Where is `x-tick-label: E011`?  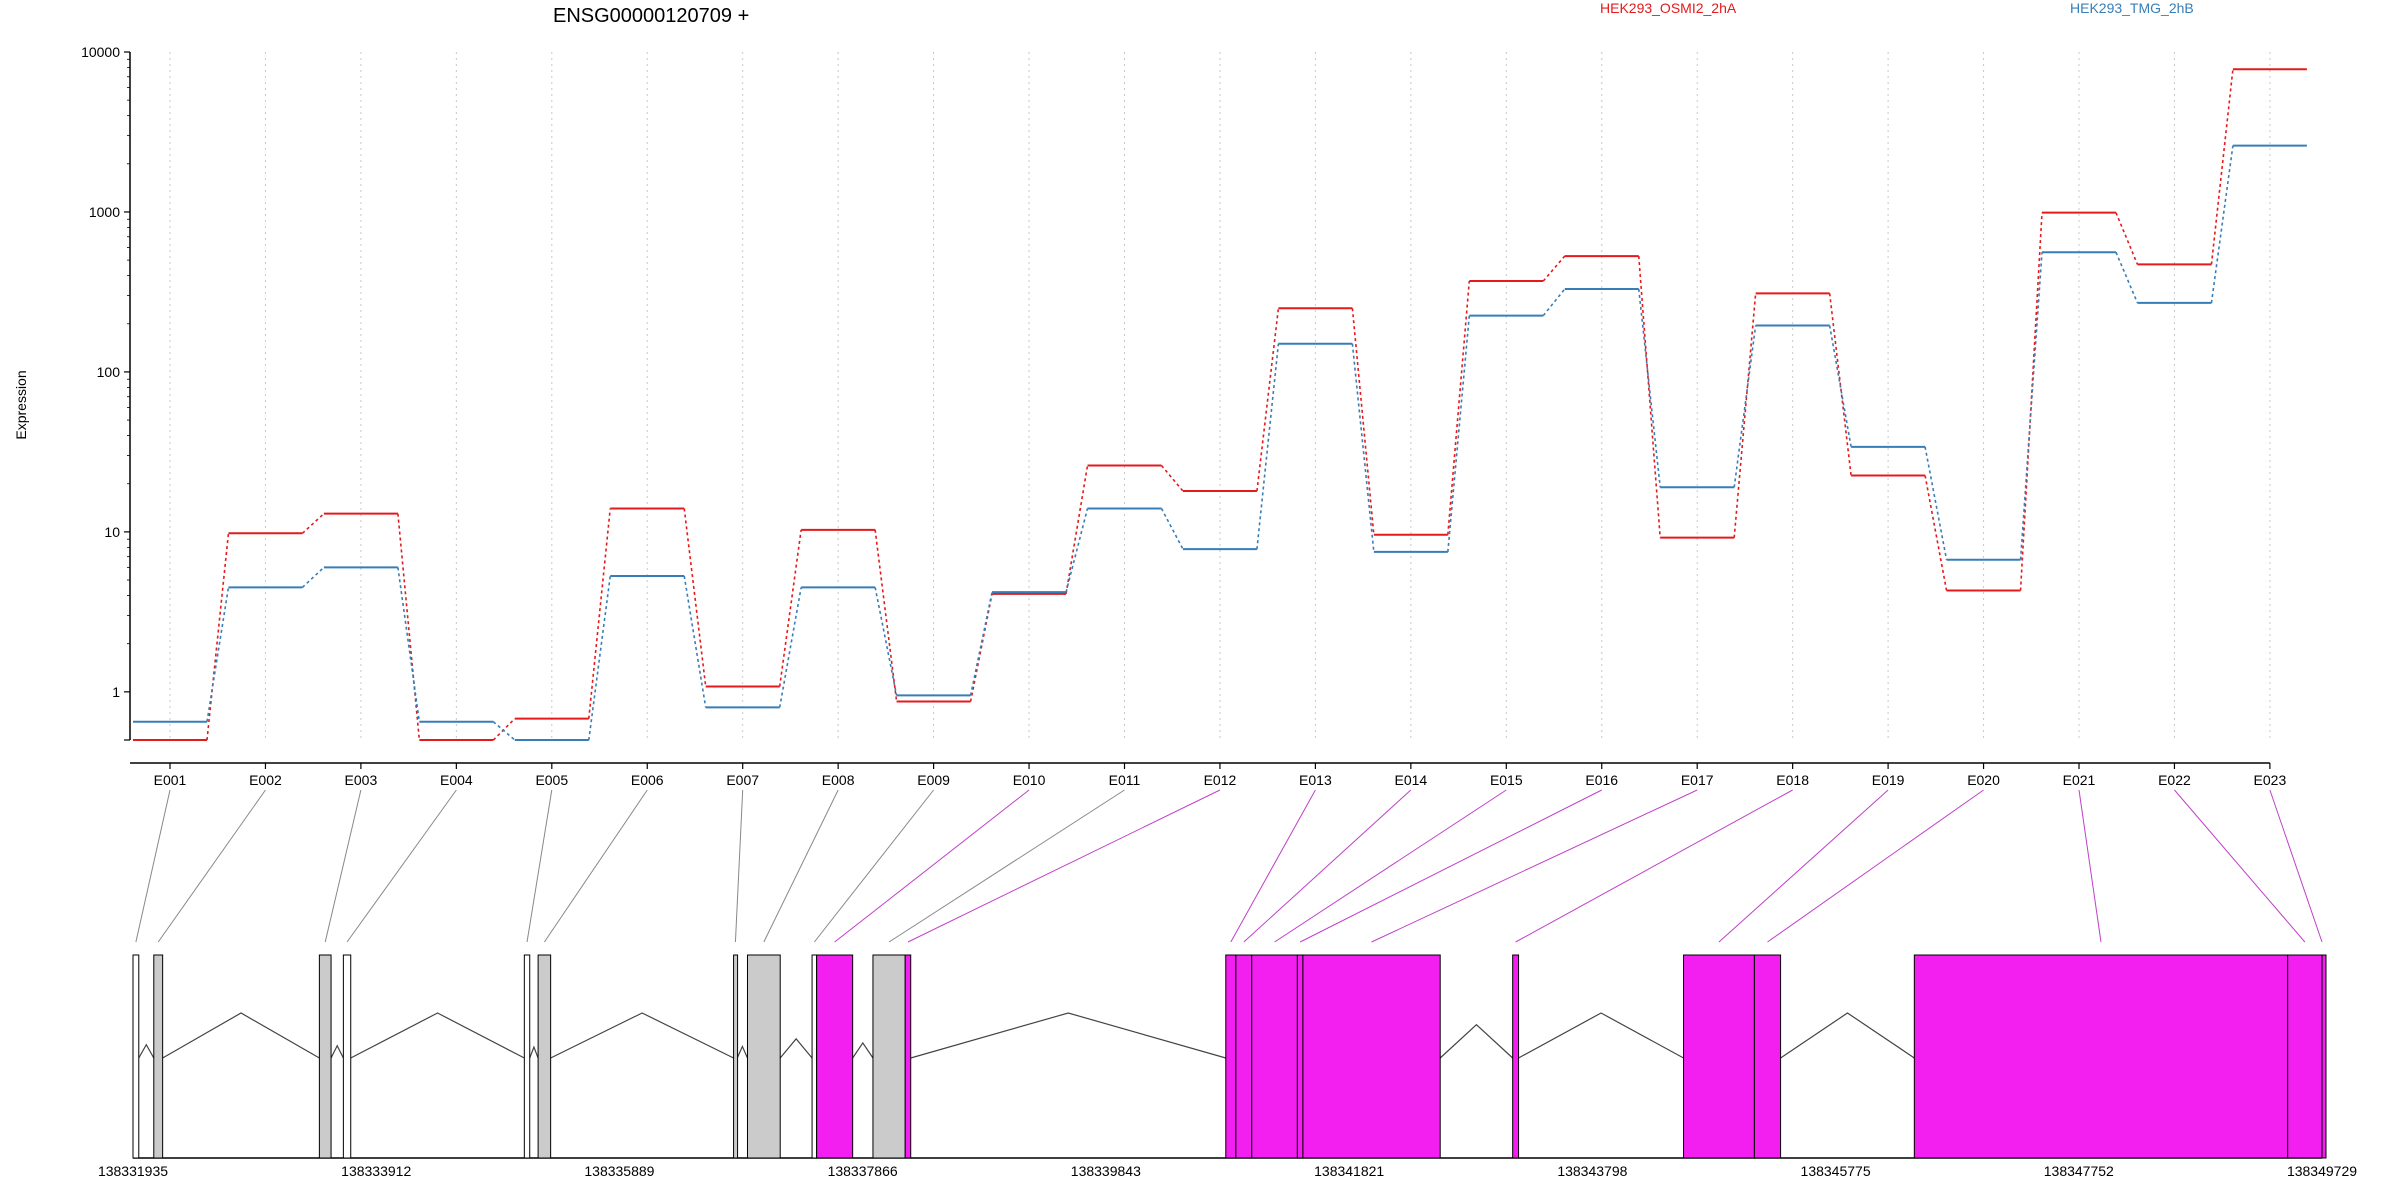
x-tick-label: E011 is located at coordinates (1125, 780).